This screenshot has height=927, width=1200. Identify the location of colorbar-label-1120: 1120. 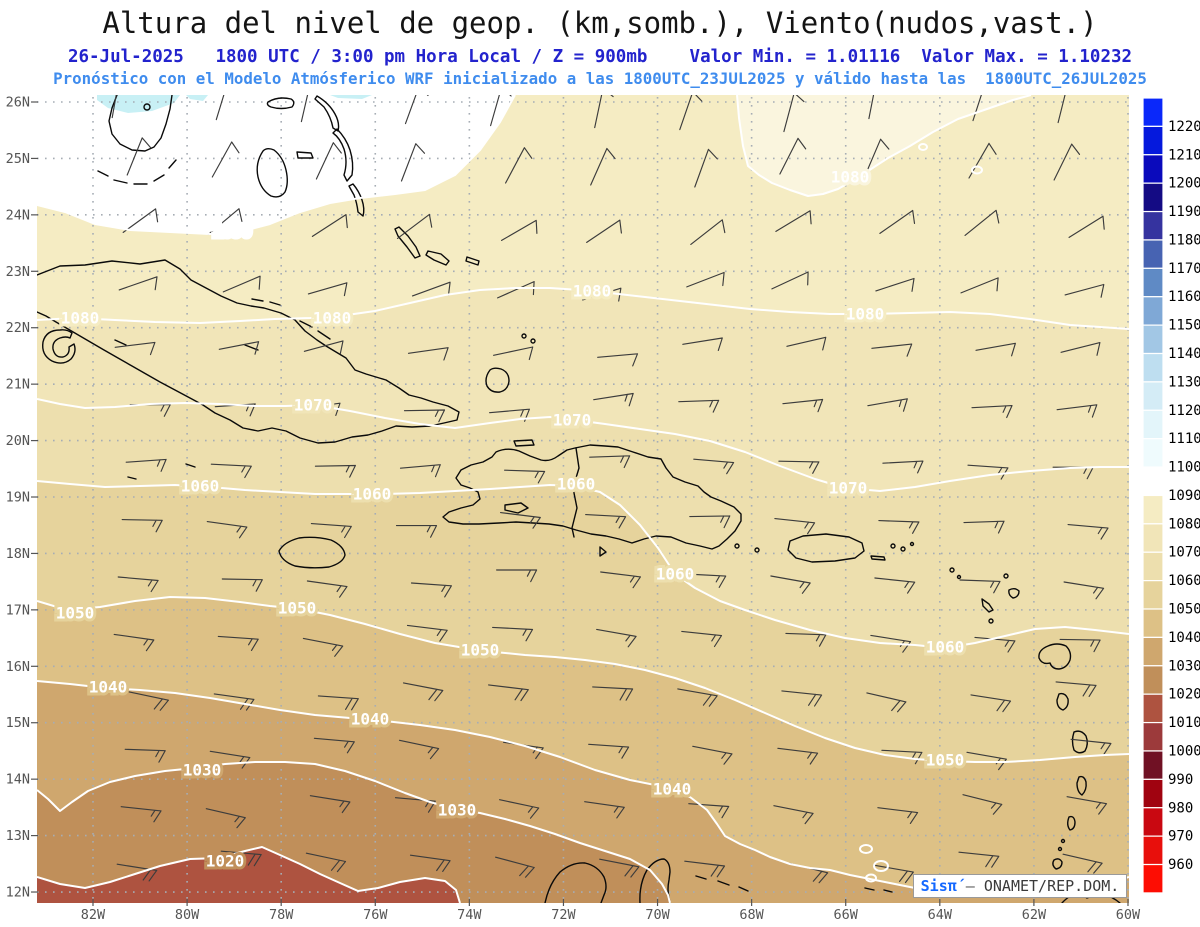
(1184, 411).